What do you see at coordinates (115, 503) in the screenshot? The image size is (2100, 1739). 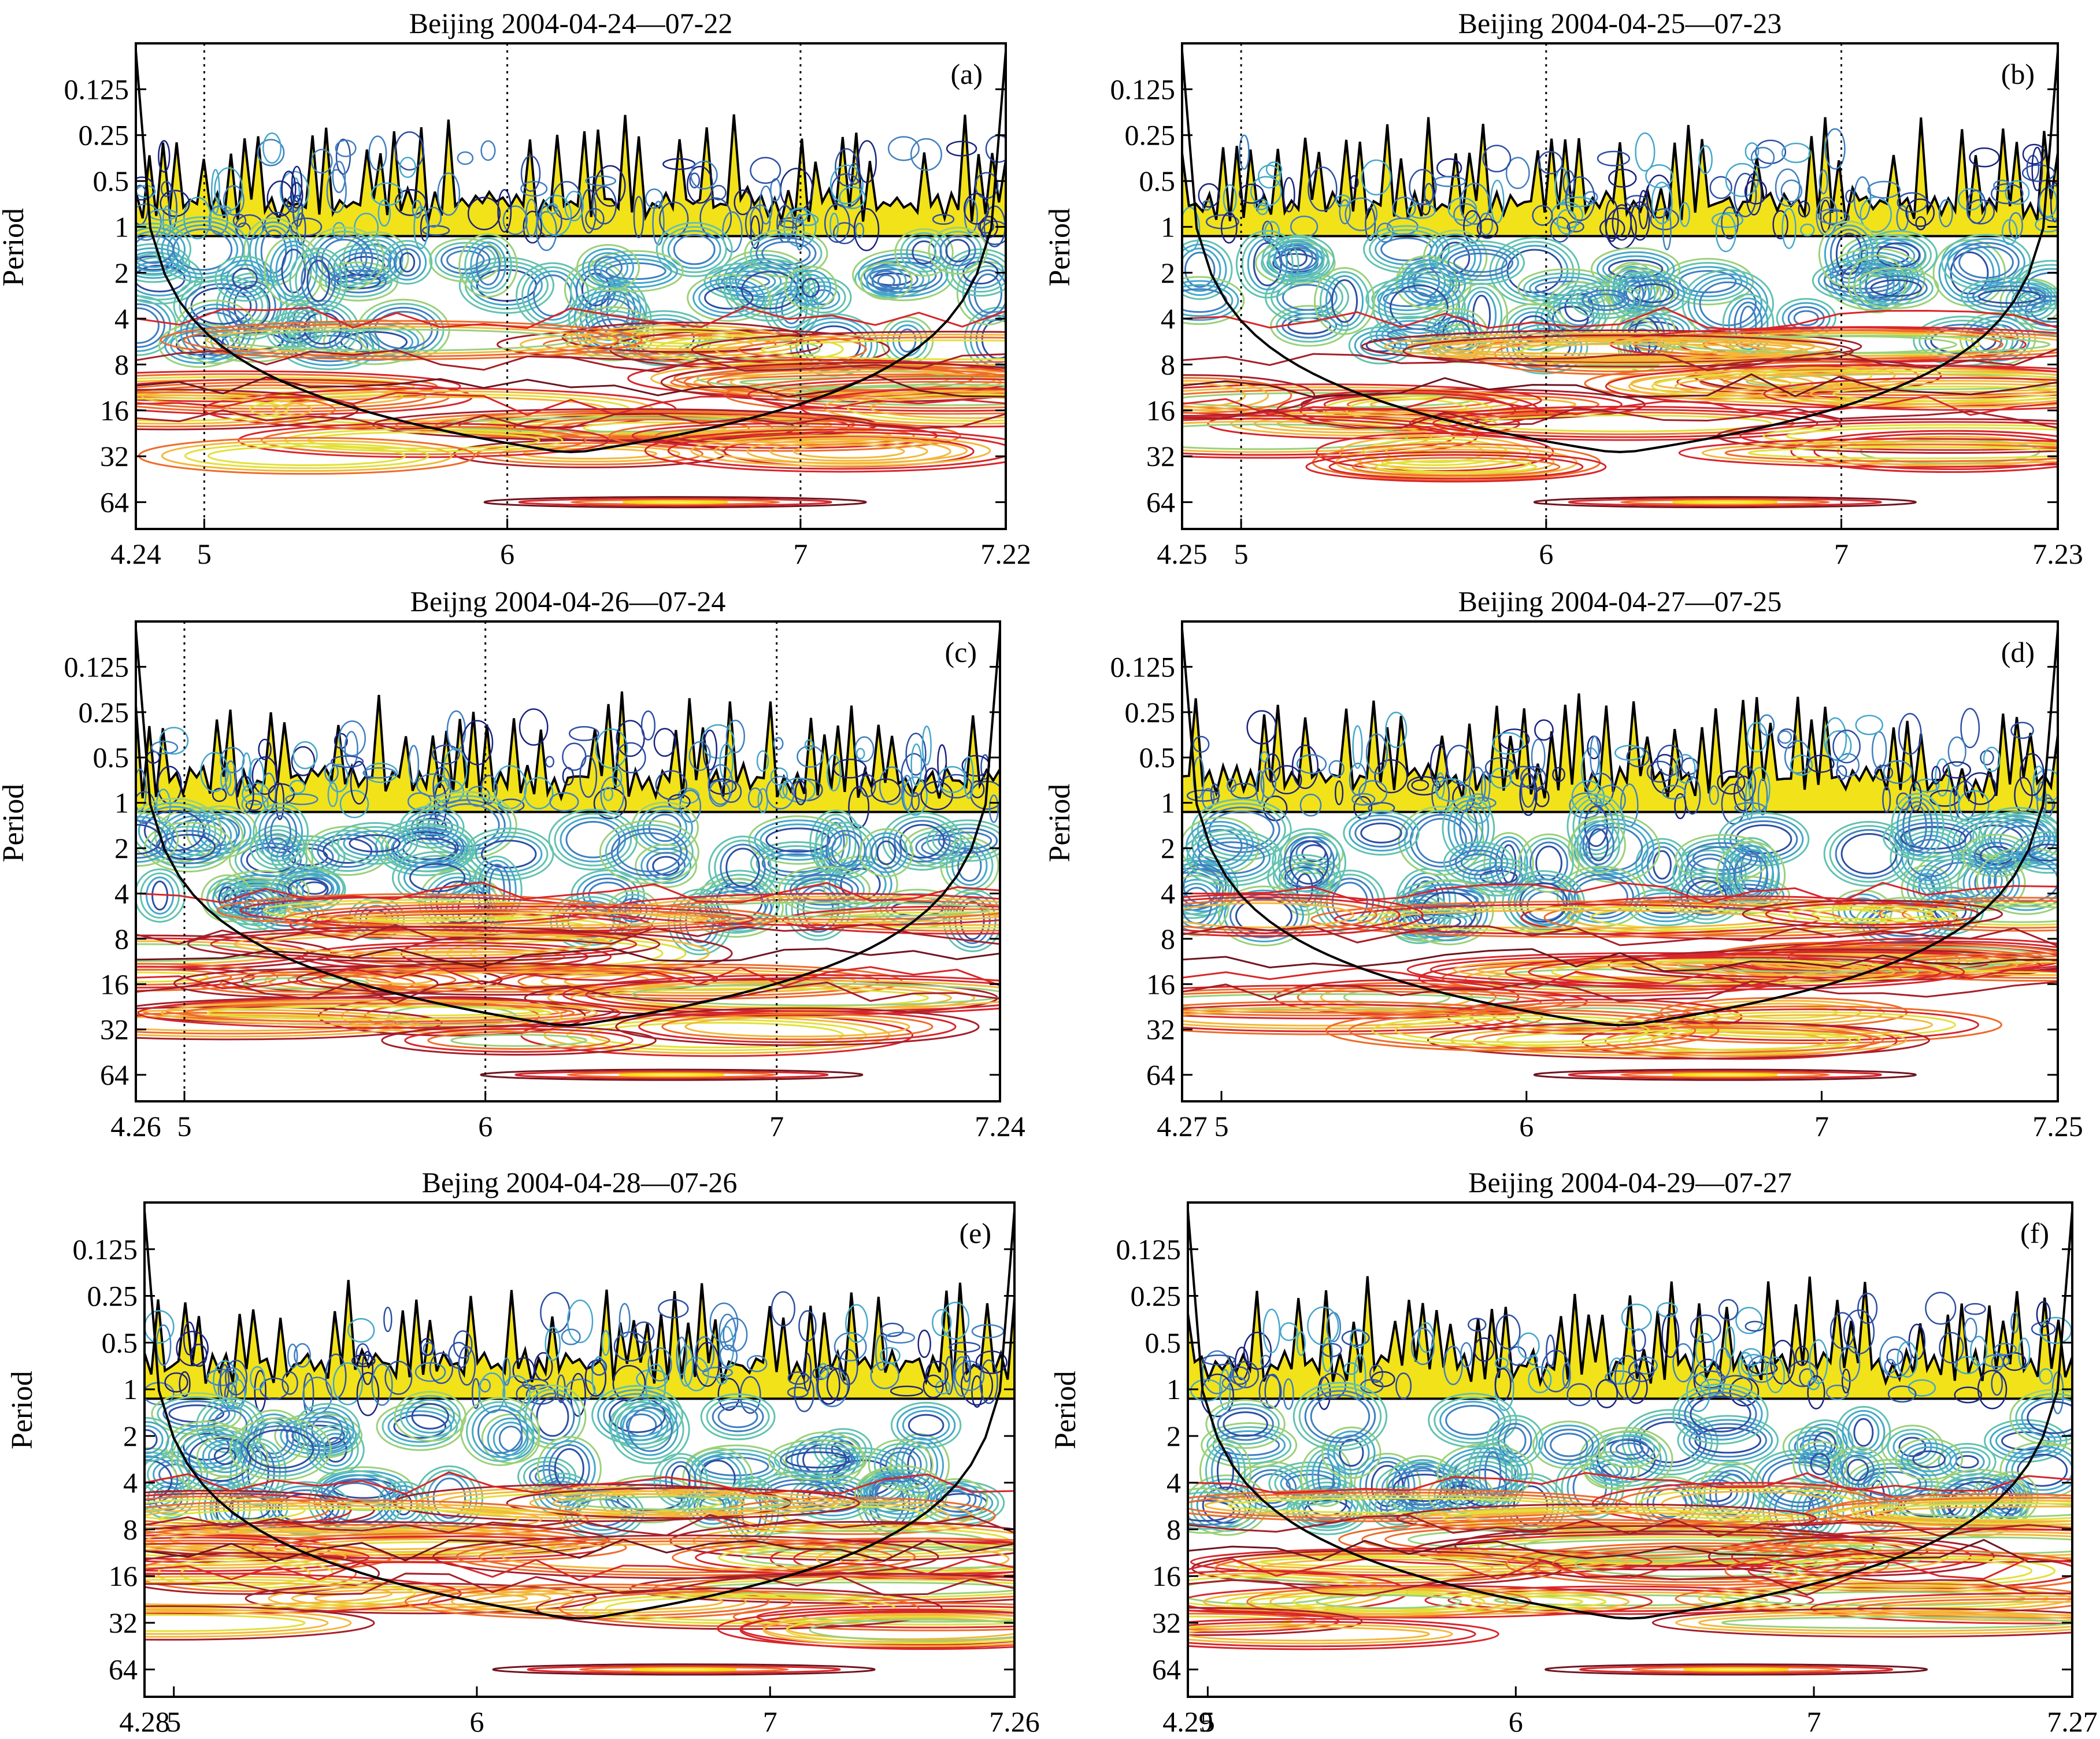 I see `y-tick-label: 64` at bounding box center [115, 503].